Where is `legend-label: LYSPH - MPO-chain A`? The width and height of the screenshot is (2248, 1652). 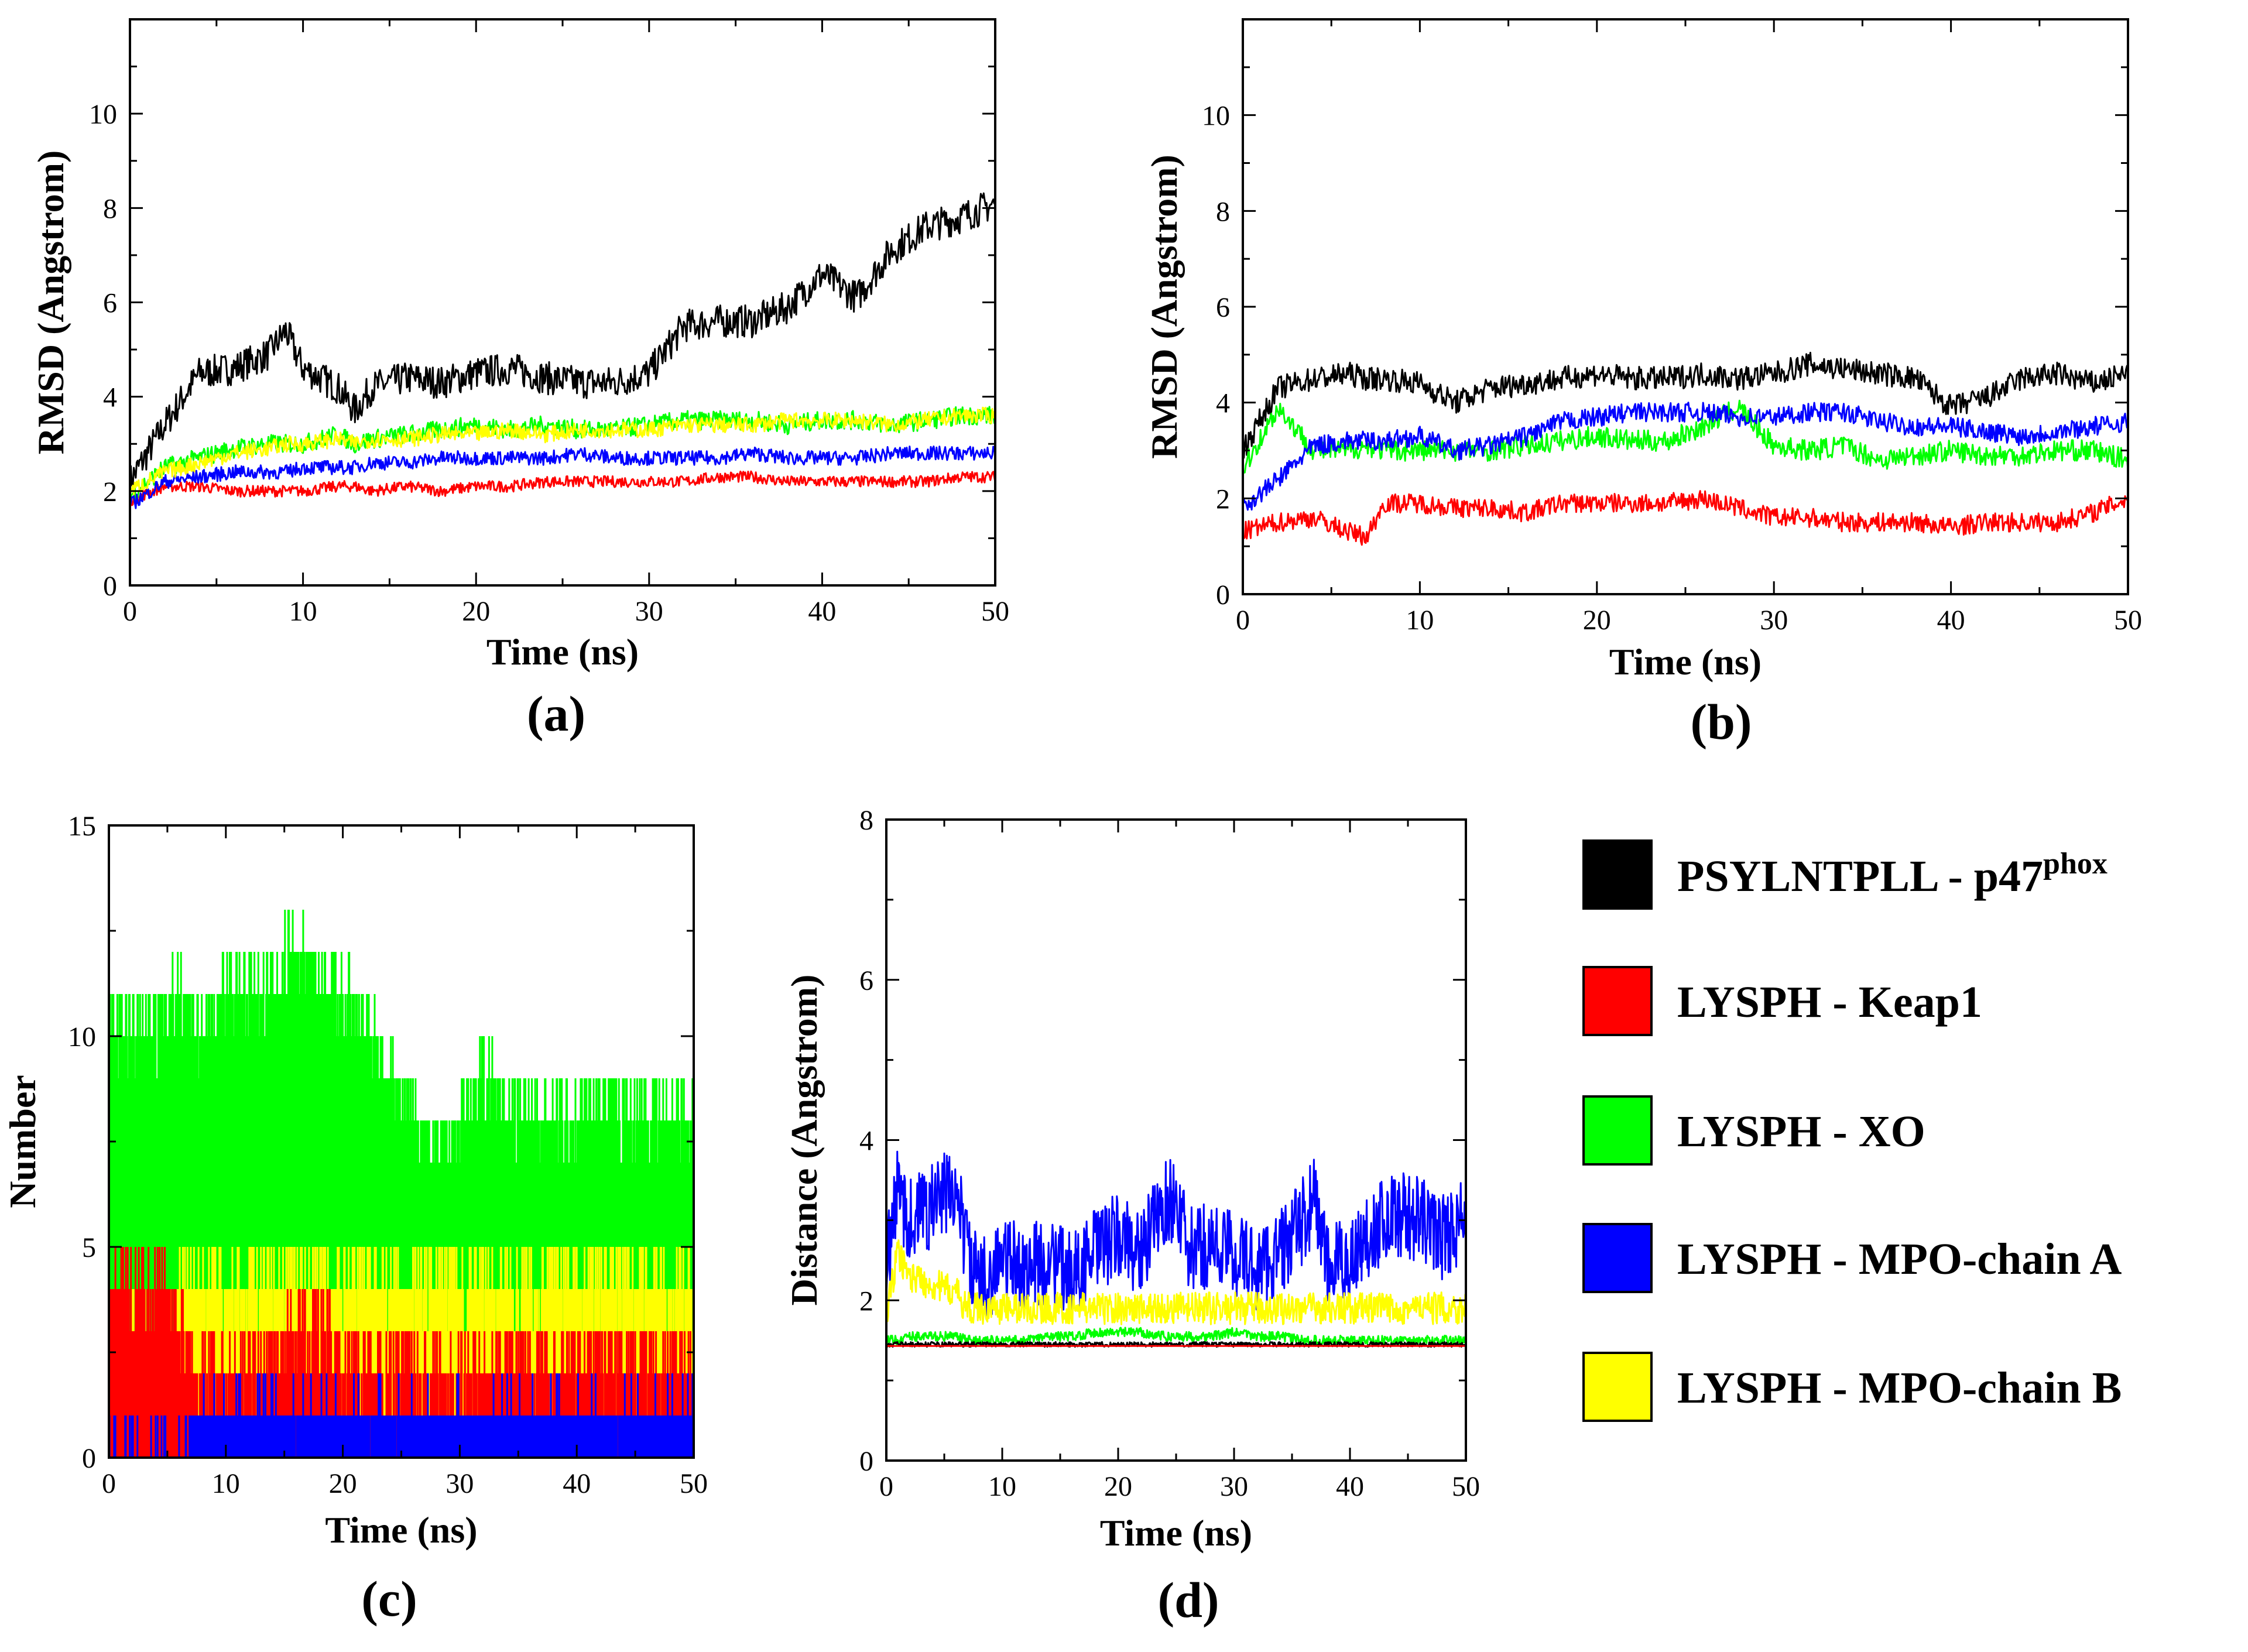
legend-label: LYSPH - MPO-chain A is located at coordinates (1900, 1259).